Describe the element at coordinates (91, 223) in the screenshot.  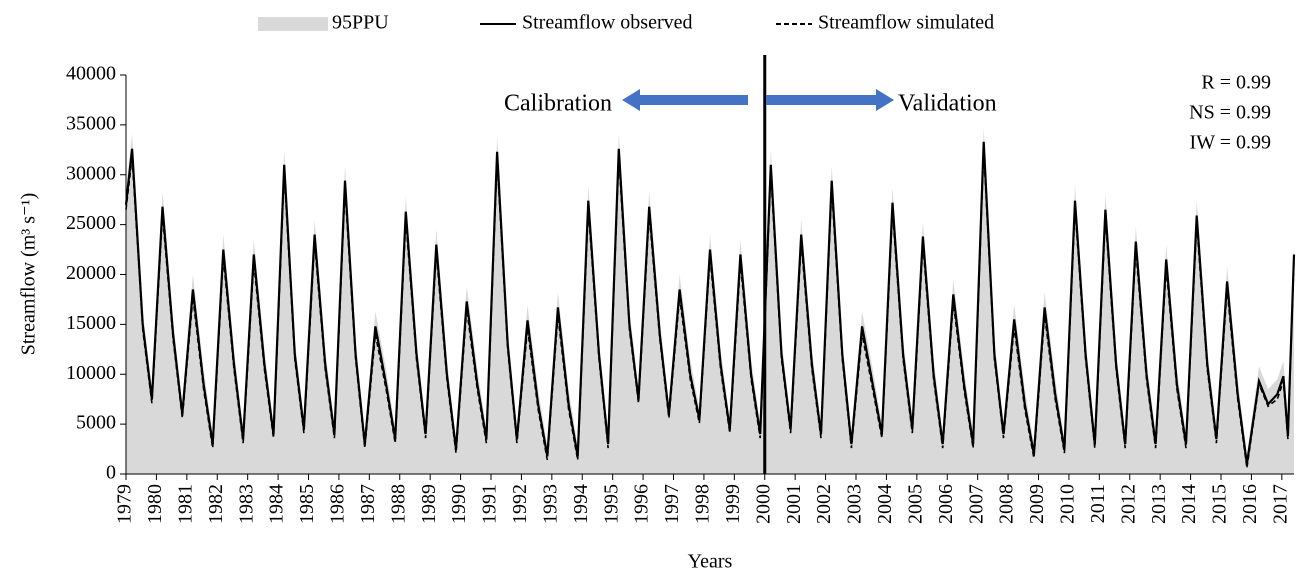
I see `y-tick-label: 25000` at that location.